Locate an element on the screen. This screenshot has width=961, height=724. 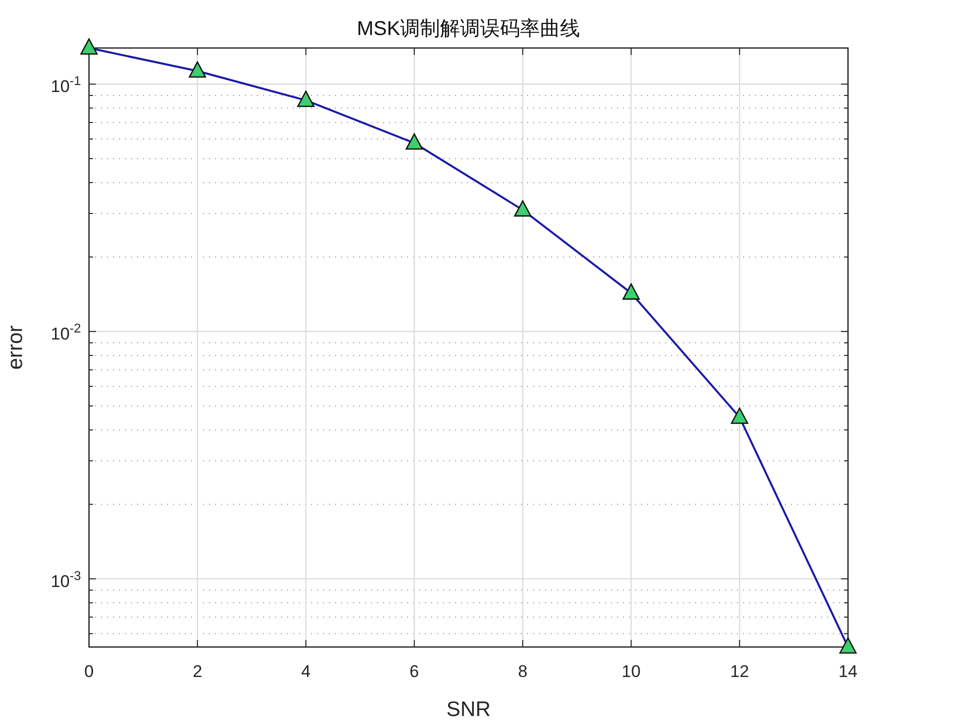
x-tick-label: 14 is located at coordinates (848, 671).